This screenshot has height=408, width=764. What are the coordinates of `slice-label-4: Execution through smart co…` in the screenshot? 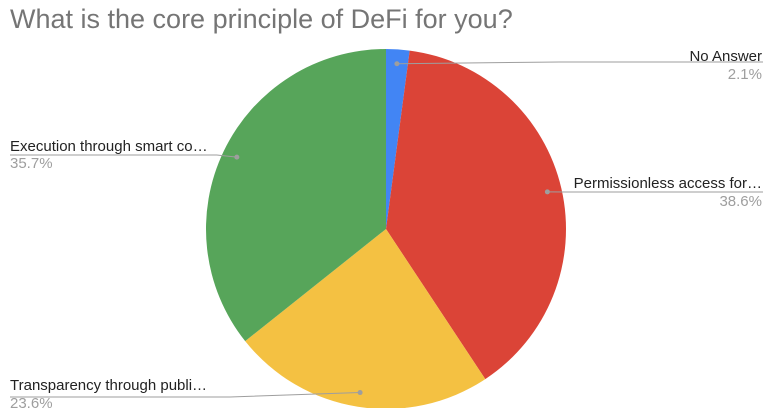 It's located at (109, 146).